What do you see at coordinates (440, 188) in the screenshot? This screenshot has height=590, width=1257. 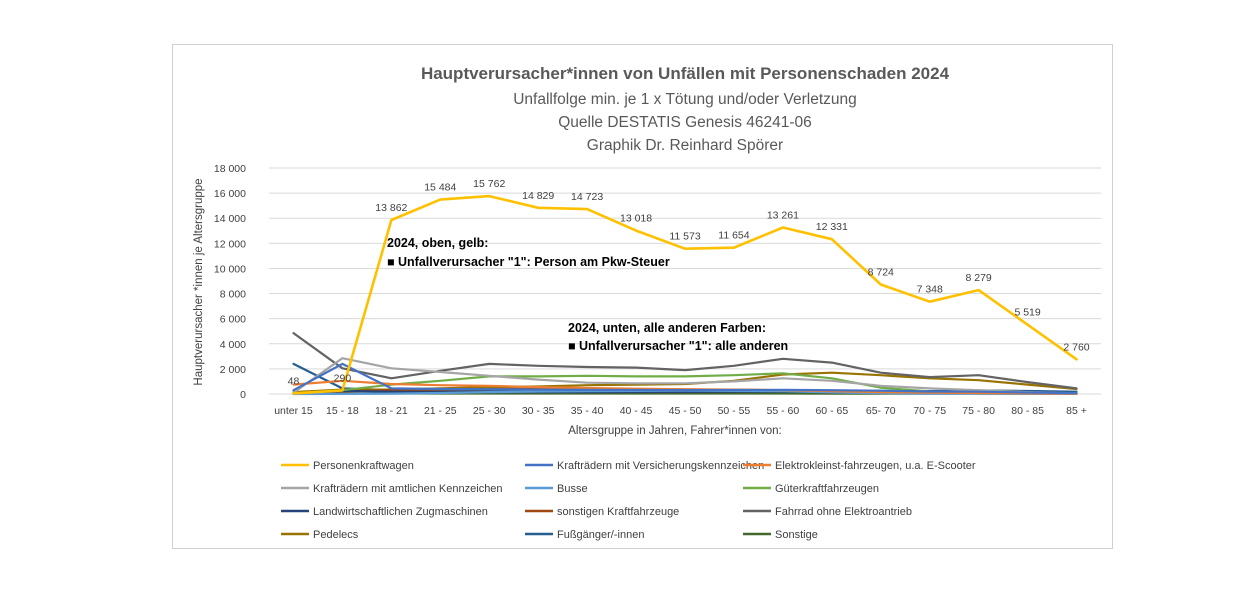 I see `data-label-pkw: 15 484` at bounding box center [440, 188].